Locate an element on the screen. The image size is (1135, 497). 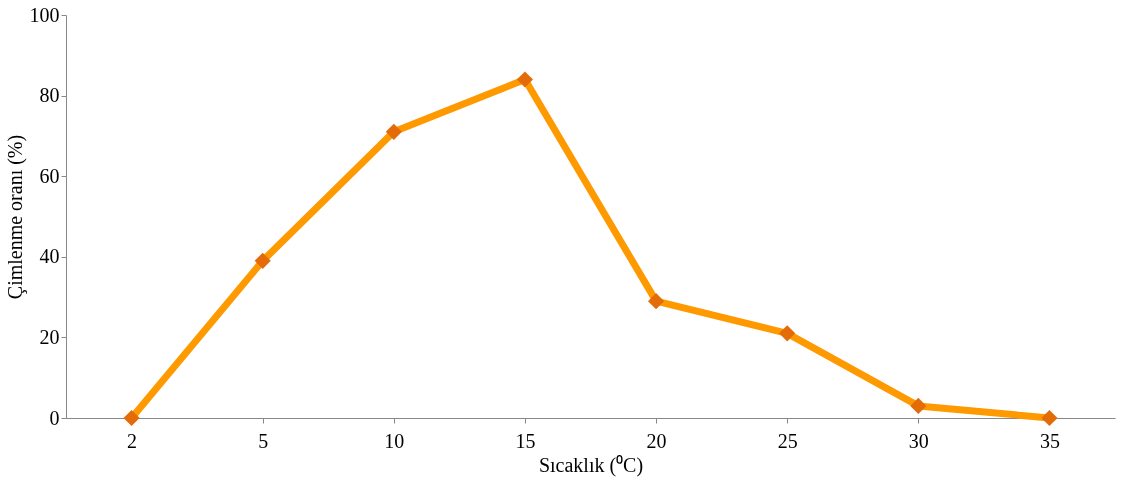
x-tick-label: 5 is located at coordinates (263, 440).